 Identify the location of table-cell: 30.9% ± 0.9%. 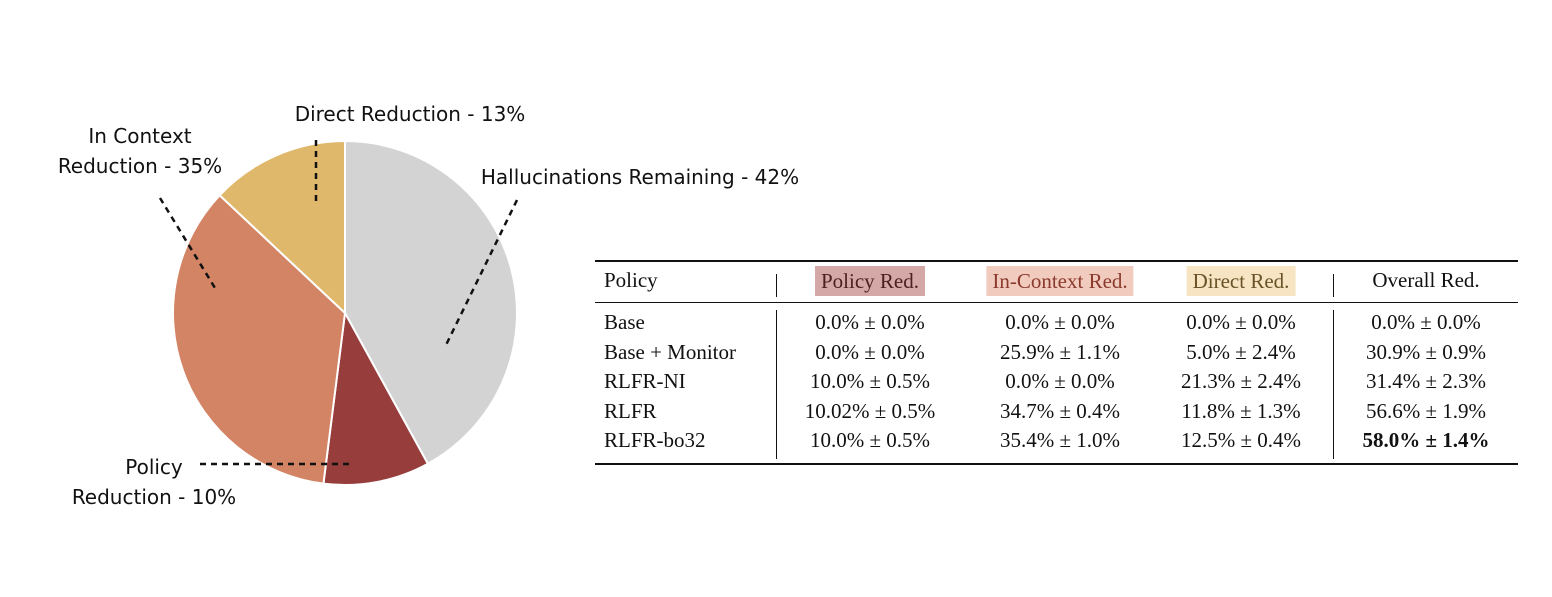
(1426, 351).